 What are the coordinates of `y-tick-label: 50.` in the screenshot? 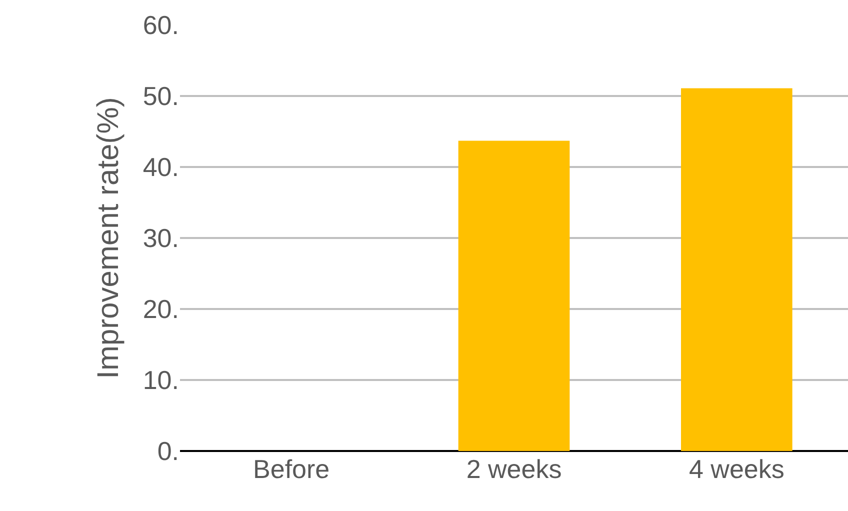 It's located at (160, 96).